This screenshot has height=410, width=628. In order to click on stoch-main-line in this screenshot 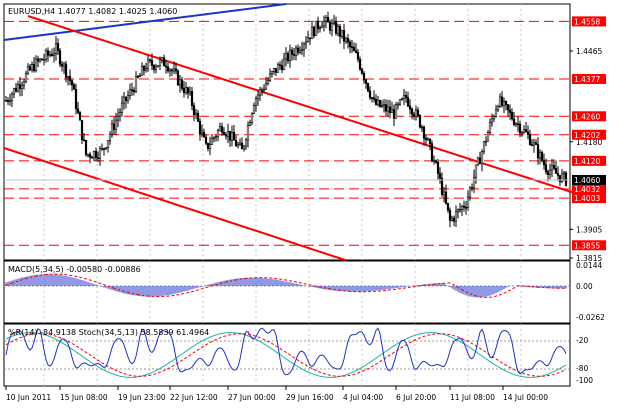, I will do `click(286, 355)`.